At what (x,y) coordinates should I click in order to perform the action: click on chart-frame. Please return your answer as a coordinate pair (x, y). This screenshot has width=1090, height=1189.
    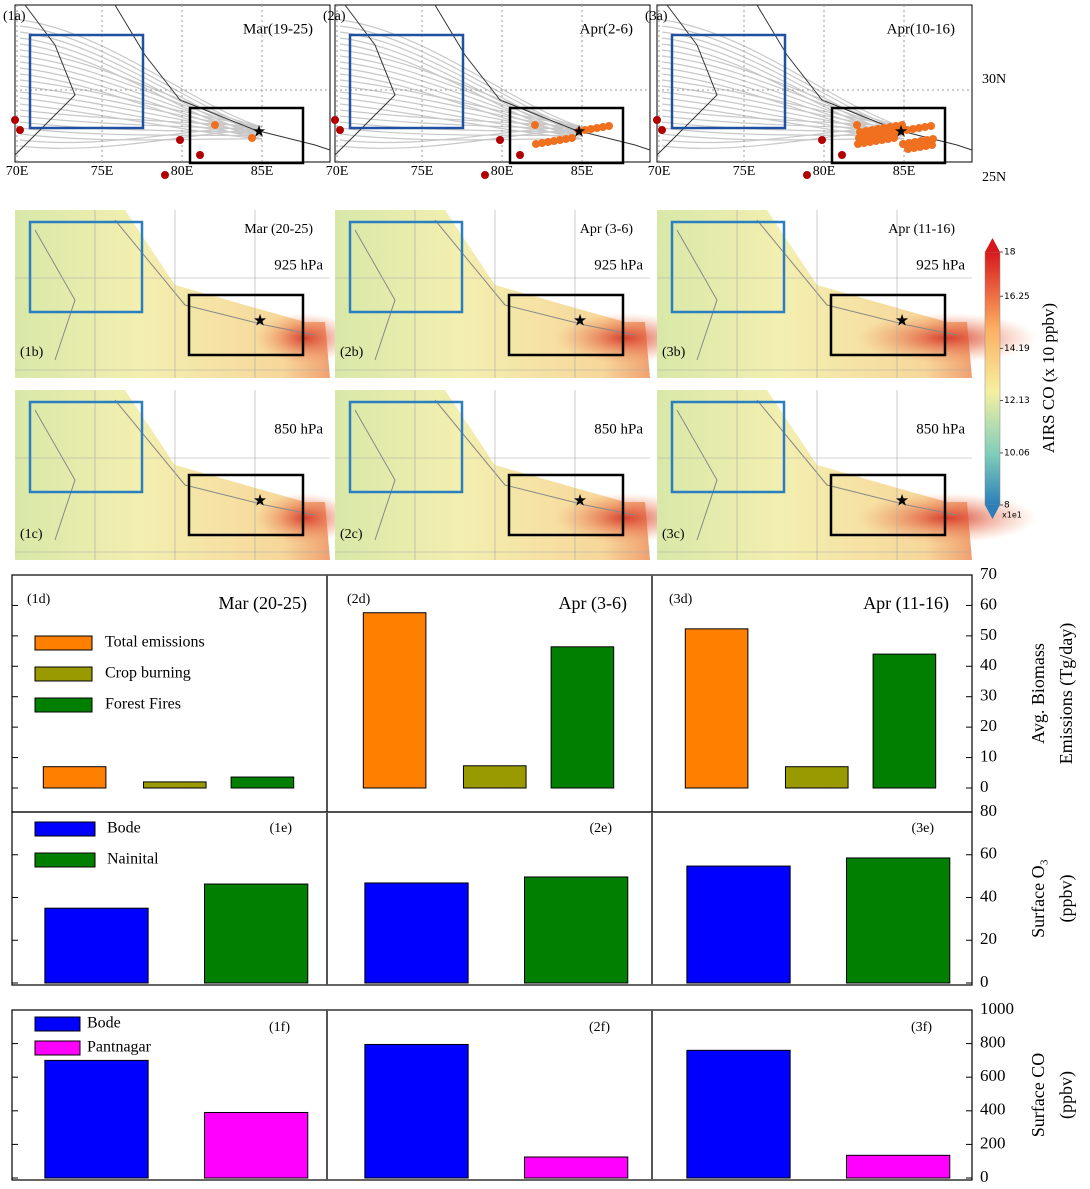
    Looking at the image, I should click on (492, 1095).